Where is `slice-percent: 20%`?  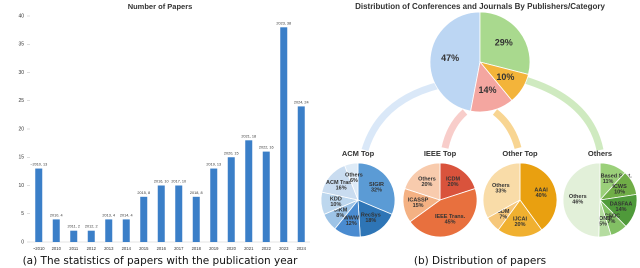
slice-percent: 20% is located at coordinates (519, 225).